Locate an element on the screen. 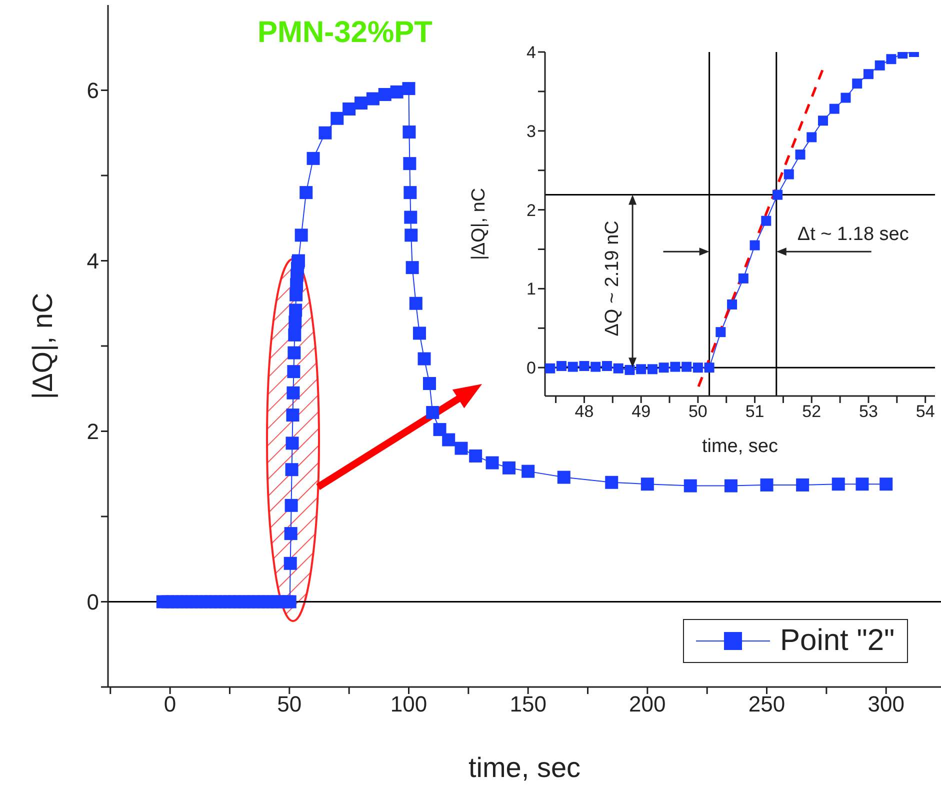  x-tick-label: 51 is located at coordinates (754, 412).